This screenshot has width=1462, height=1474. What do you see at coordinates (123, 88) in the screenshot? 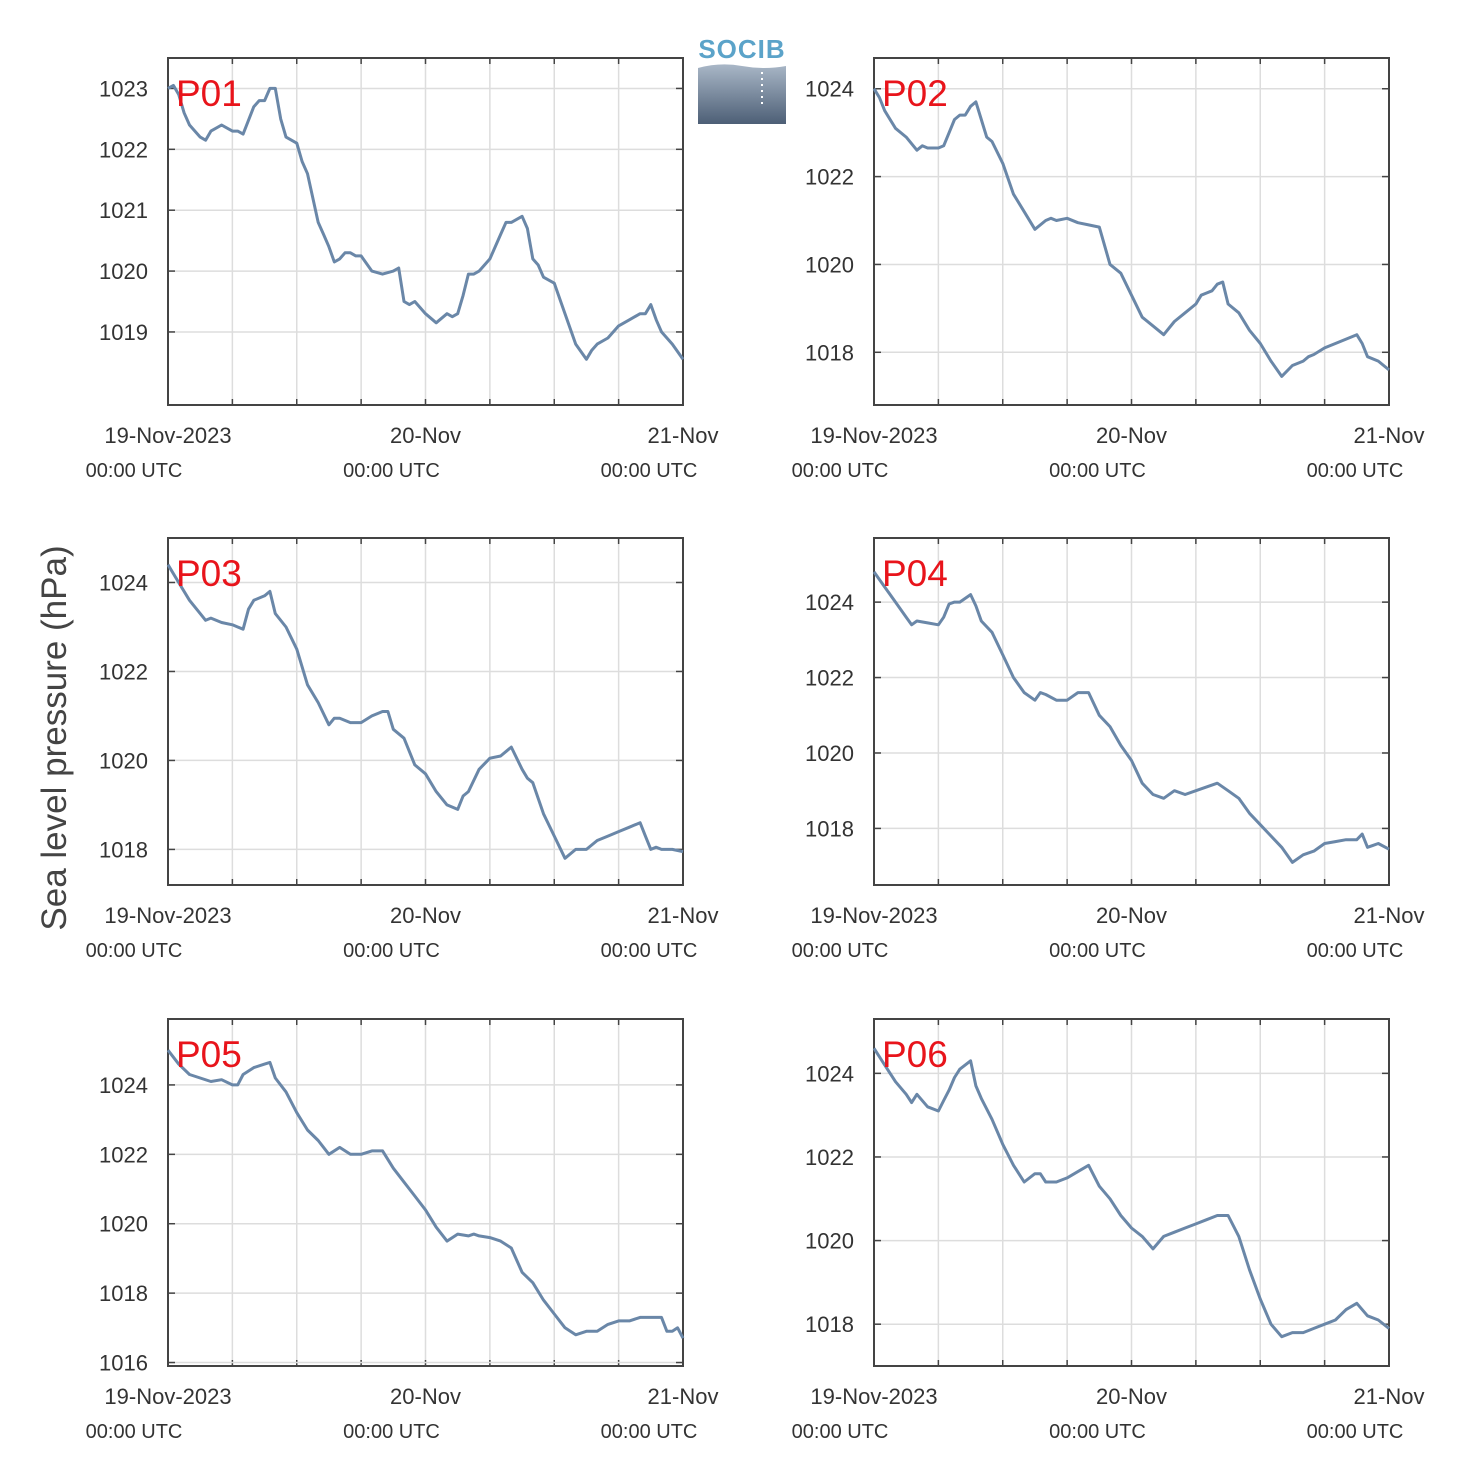
I see `y-tick-label: 1023` at bounding box center [123, 88].